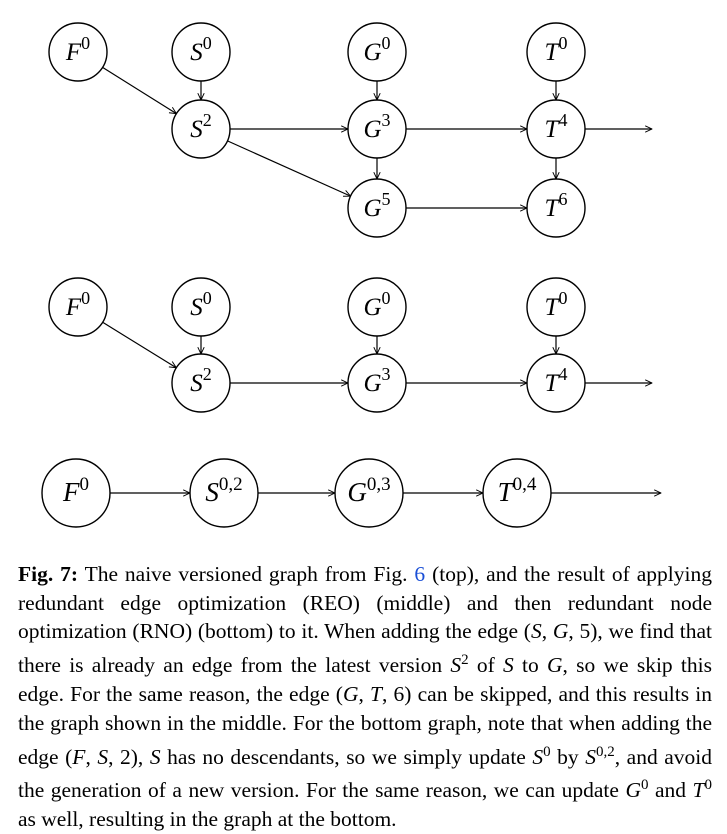 The width and height of the screenshot is (727, 834). What do you see at coordinates (368, 490) in the screenshot?
I see `node-label-G03: G0,3` at bounding box center [368, 490].